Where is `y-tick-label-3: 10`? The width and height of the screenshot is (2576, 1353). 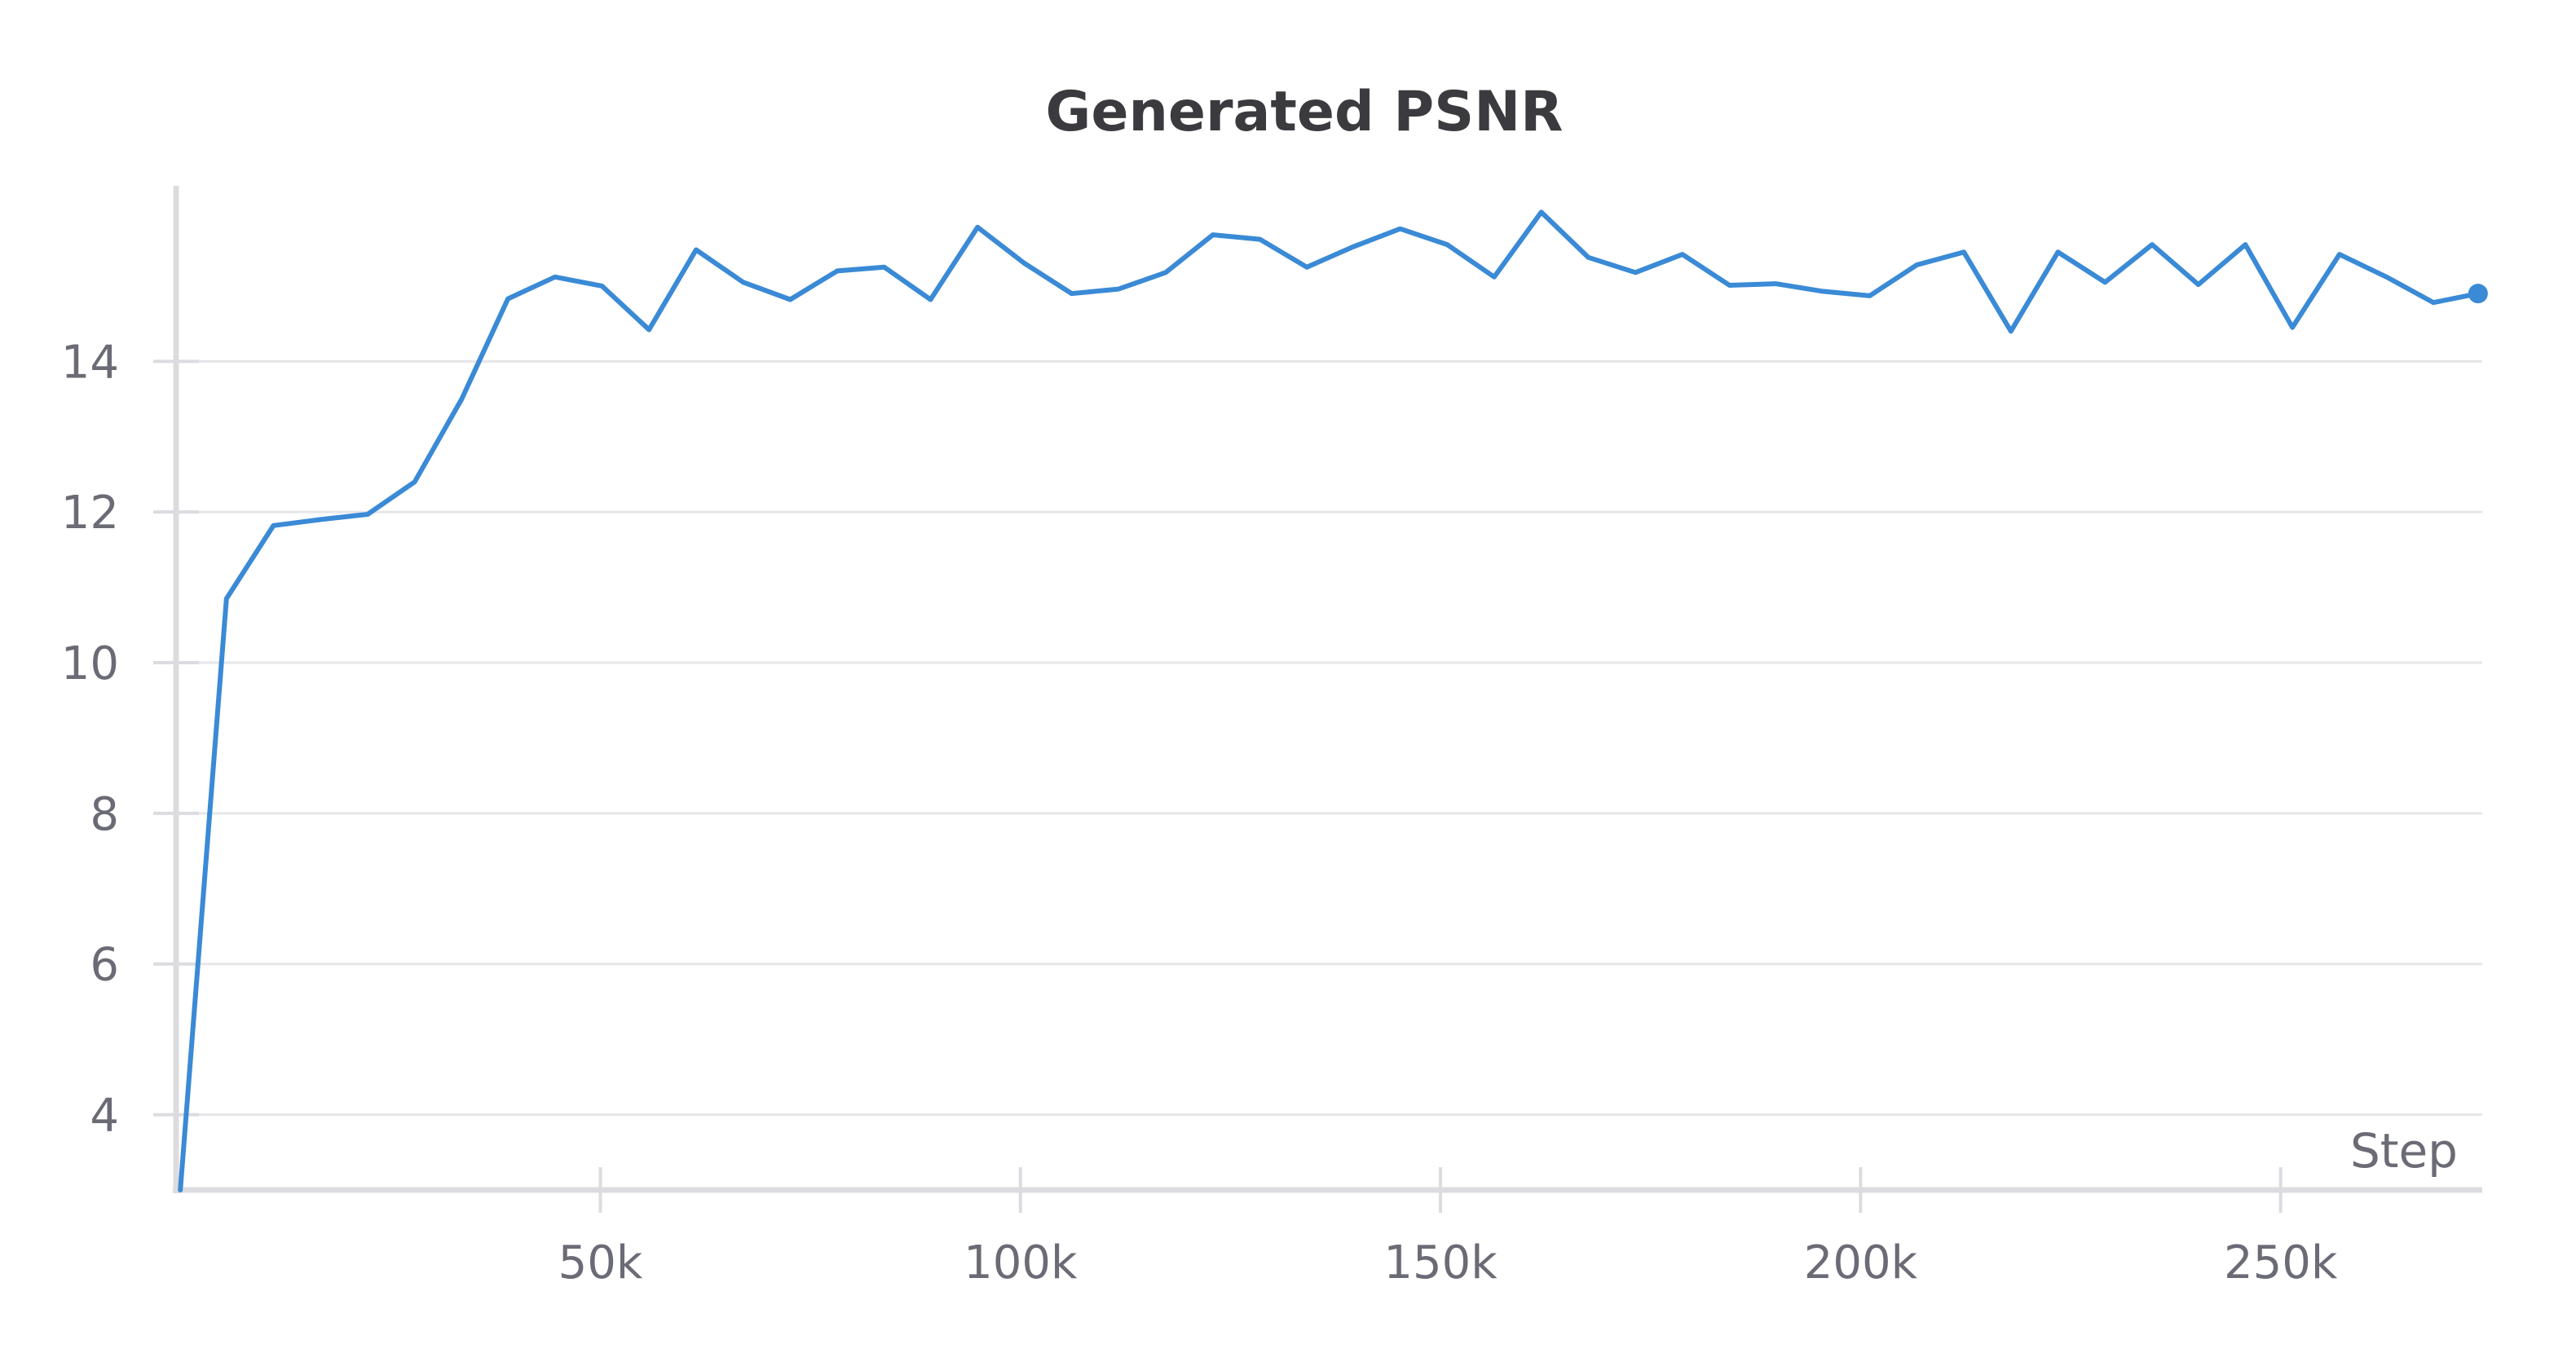
y-tick-label-3: 10 is located at coordinates (90, 663).